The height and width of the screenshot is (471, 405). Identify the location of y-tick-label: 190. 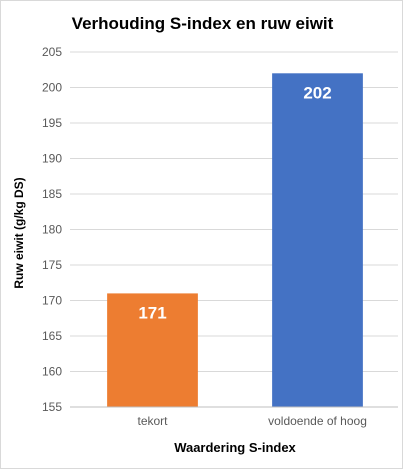
(52, 159).